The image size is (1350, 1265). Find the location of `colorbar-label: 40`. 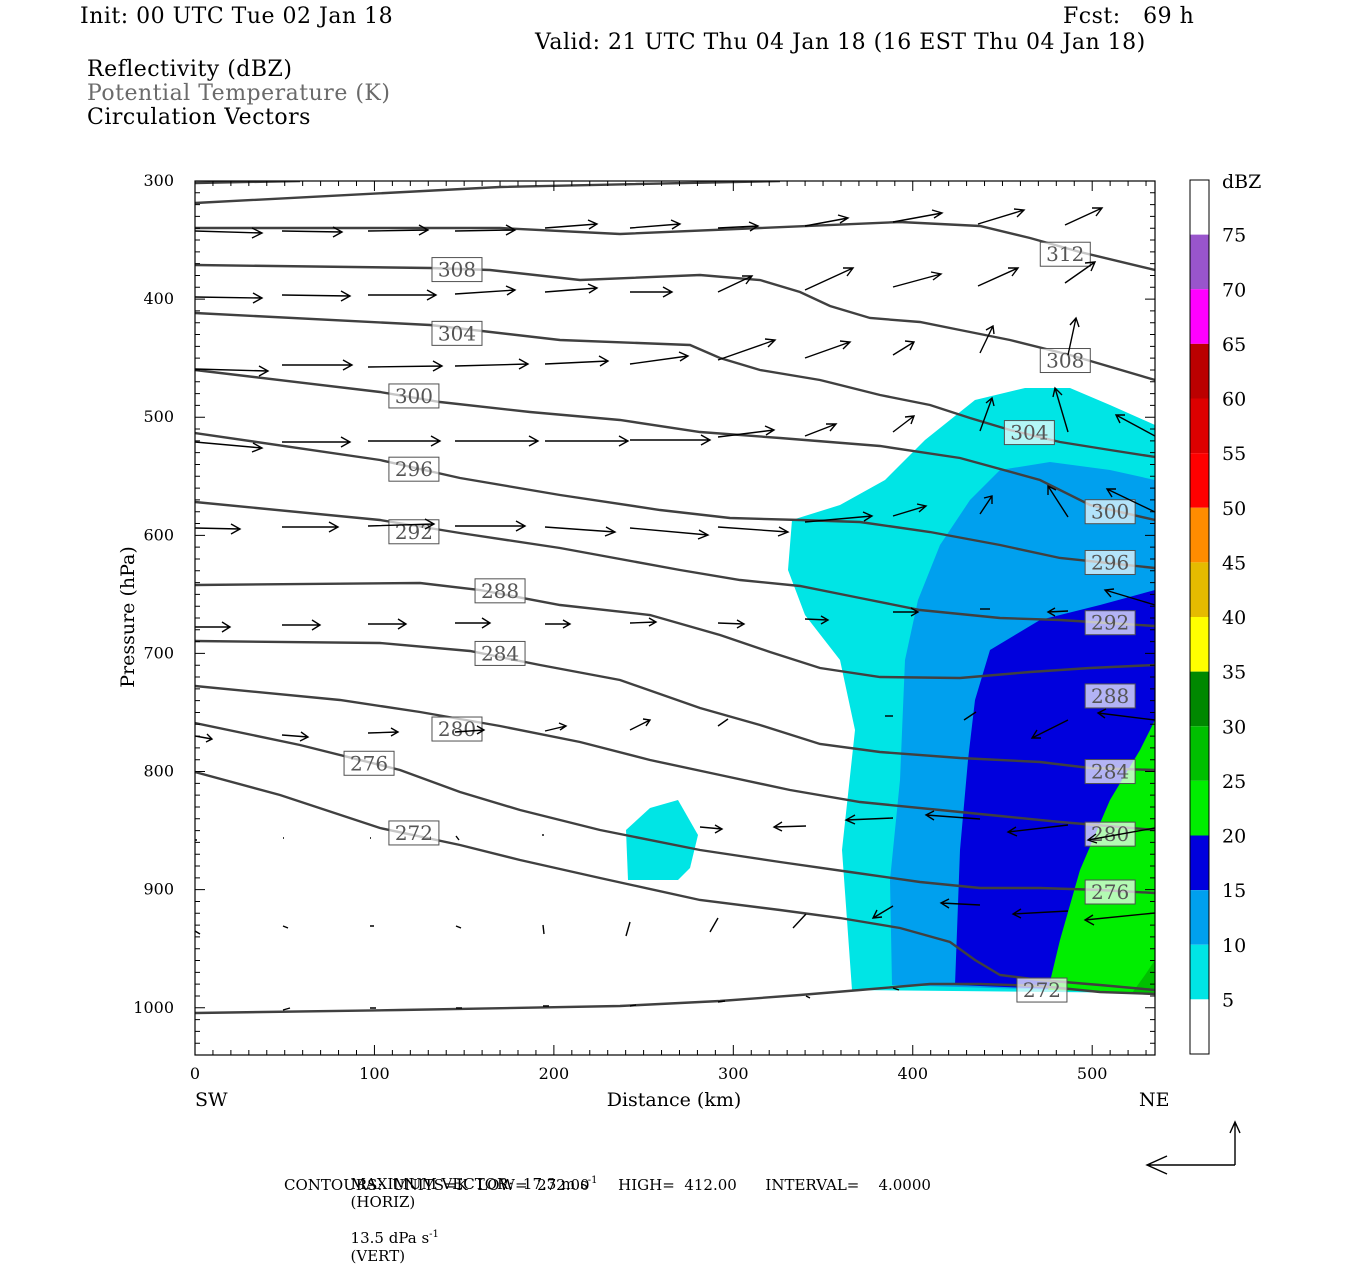

colorbar-label: 40 is located at coordinates (1234, 618).